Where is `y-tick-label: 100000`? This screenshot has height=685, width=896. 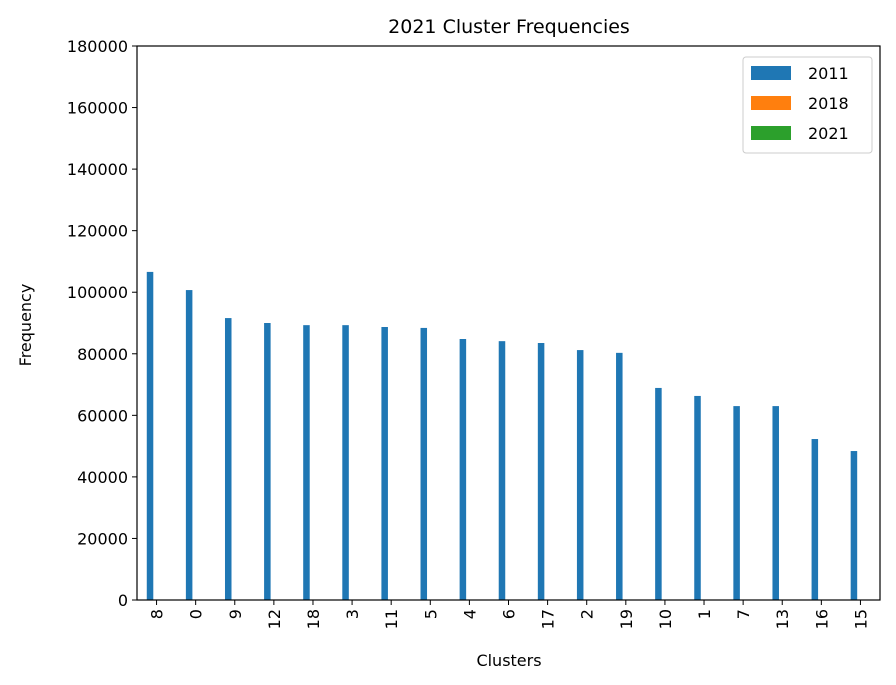 y-tick-label: 100000 is located at coordinates (97, 292).